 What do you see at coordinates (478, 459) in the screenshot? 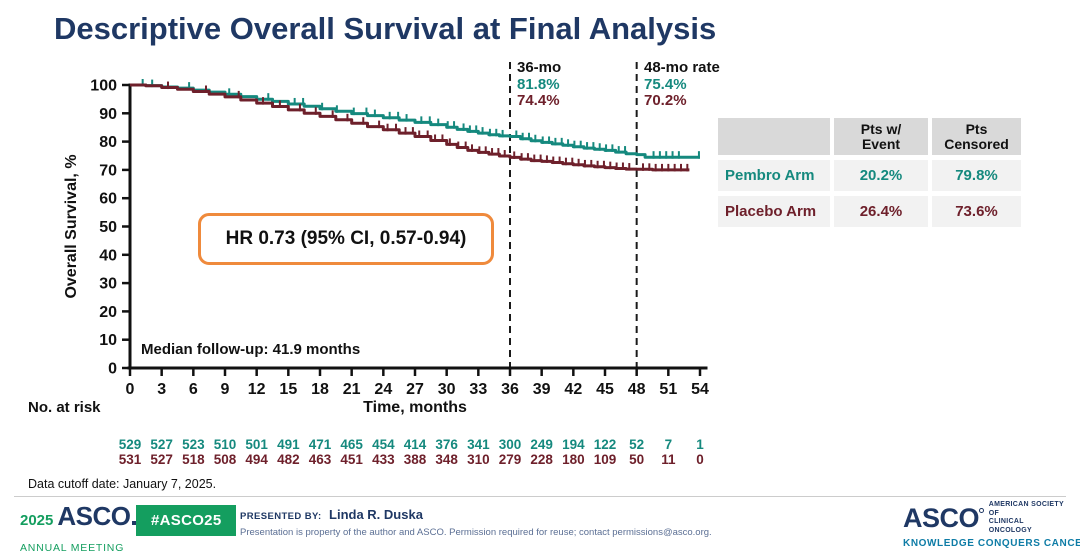
I see `svg-text: 310` at bounding box center [478, 459].